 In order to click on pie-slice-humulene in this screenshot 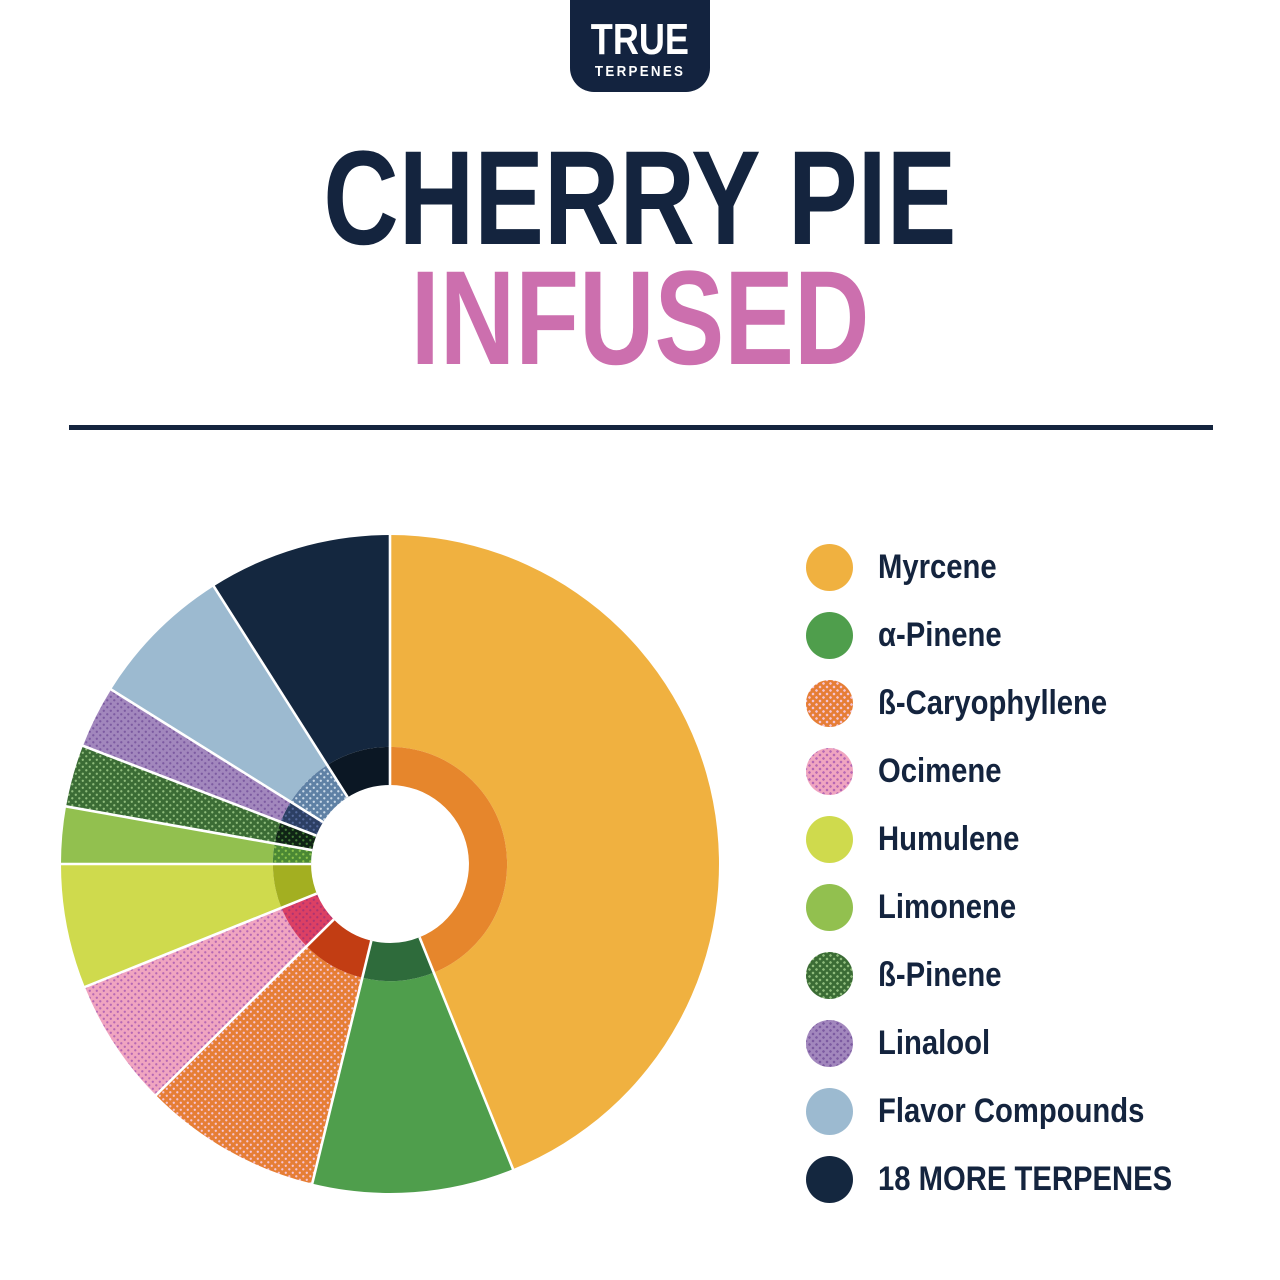, I will do `click(171, 926)`.